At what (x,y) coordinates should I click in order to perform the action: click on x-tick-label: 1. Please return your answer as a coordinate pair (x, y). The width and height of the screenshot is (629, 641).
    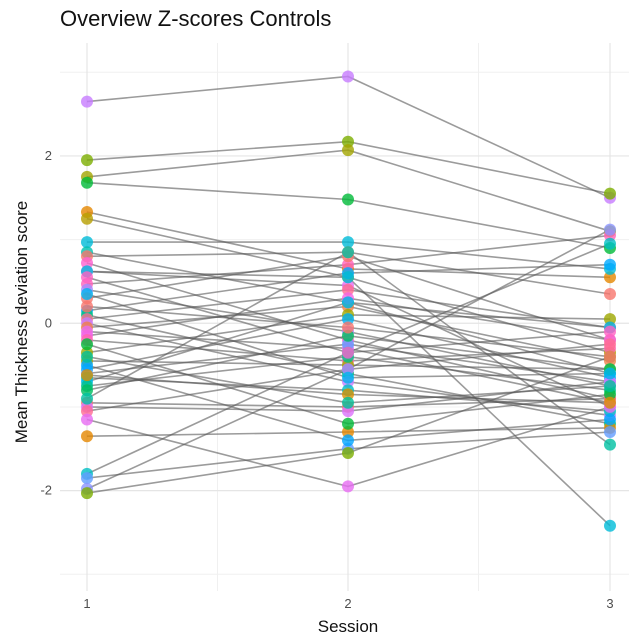
    Looking at the image, I should click on (86, 603).